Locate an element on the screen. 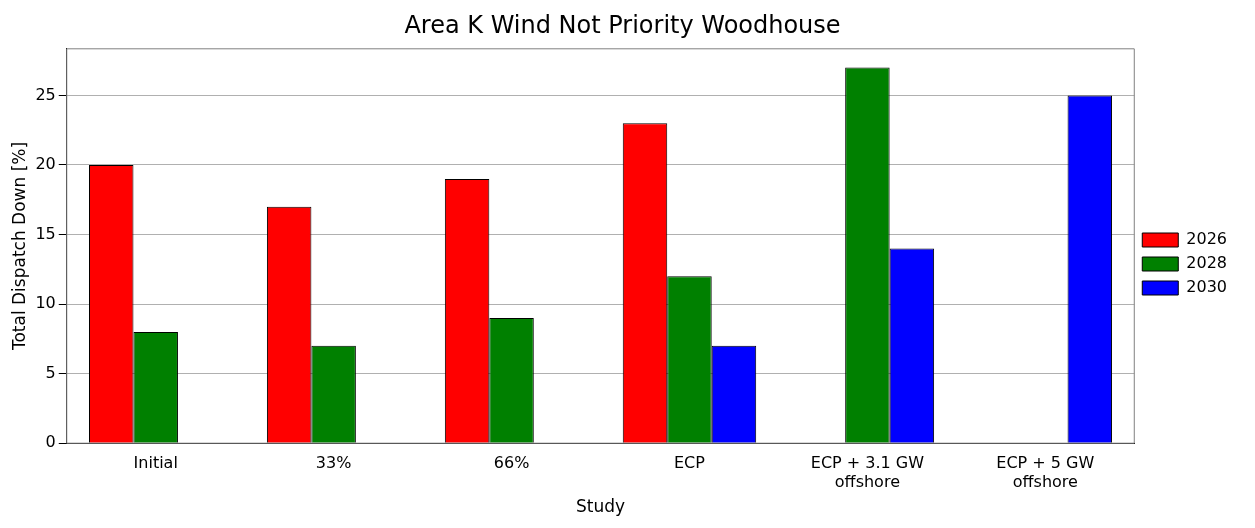 This screenshot has width=1255, height=528. x-tick-label: 33% is located at coordinates (333, 462).